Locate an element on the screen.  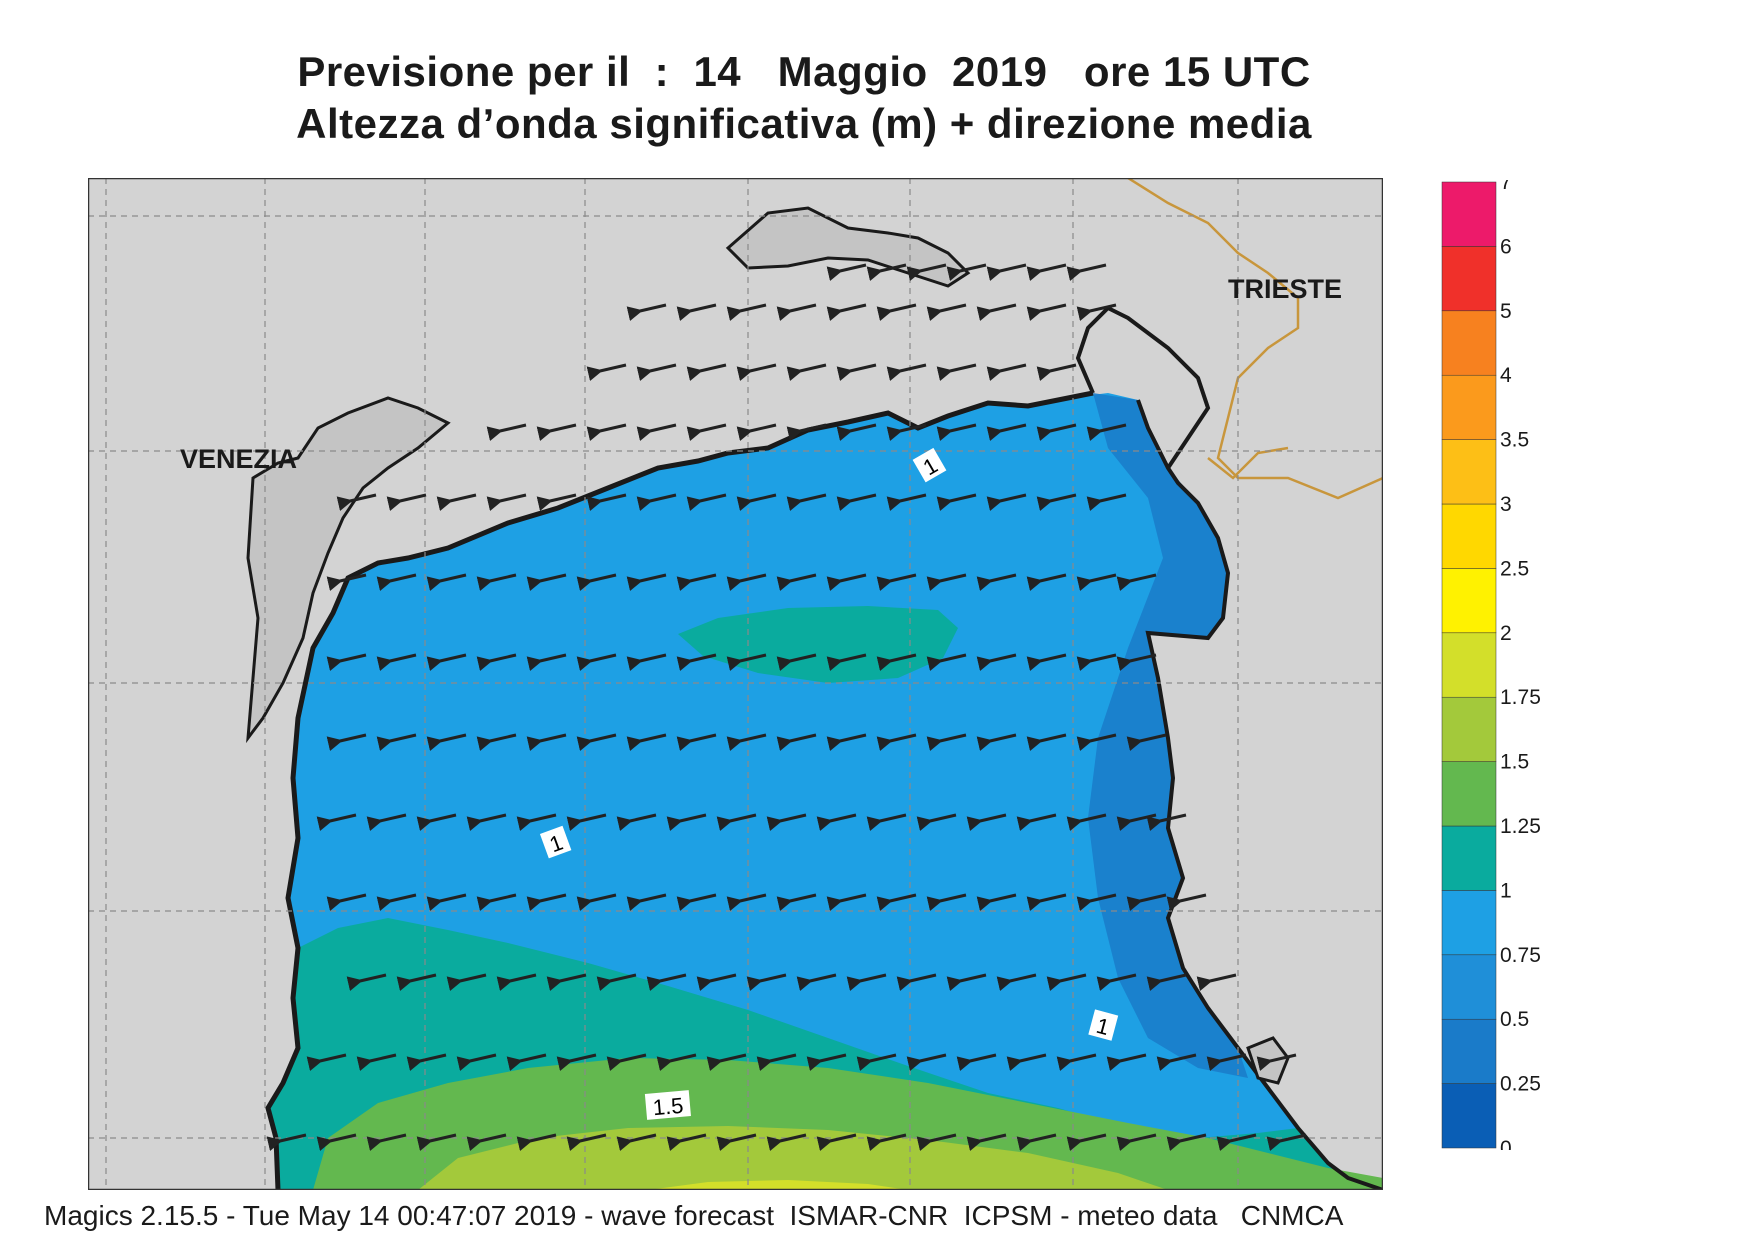
legend-tick-label: 5 is located at coordinates (1506, 311).